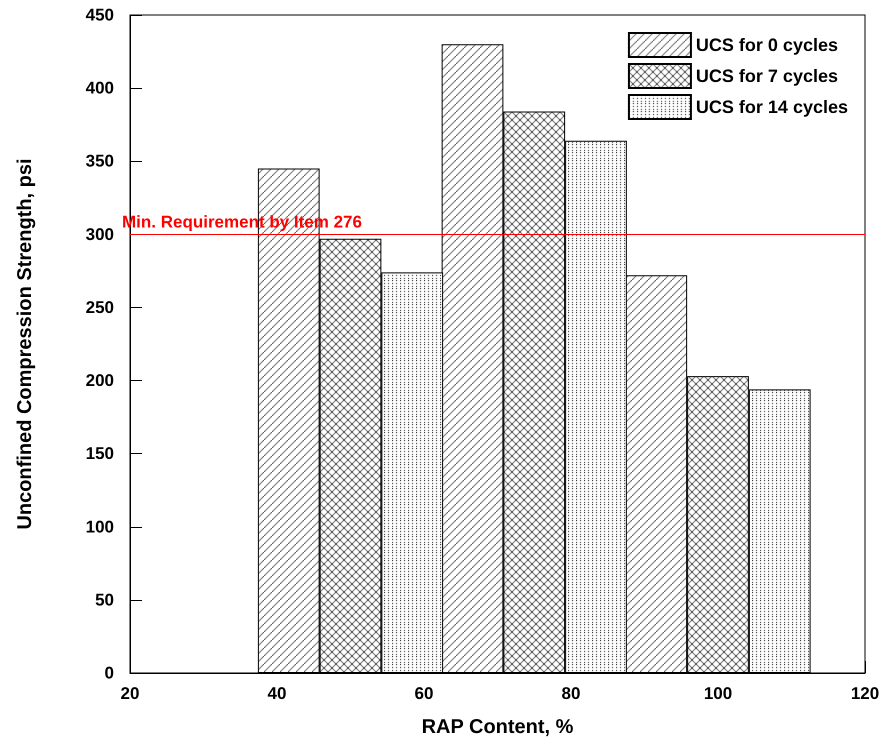 This screenshot has width=892, height=753. What do you see at coordinates (100, 15) in the screenshot?
I see `y-tick-label: 450` at bounding box center [100, 15].